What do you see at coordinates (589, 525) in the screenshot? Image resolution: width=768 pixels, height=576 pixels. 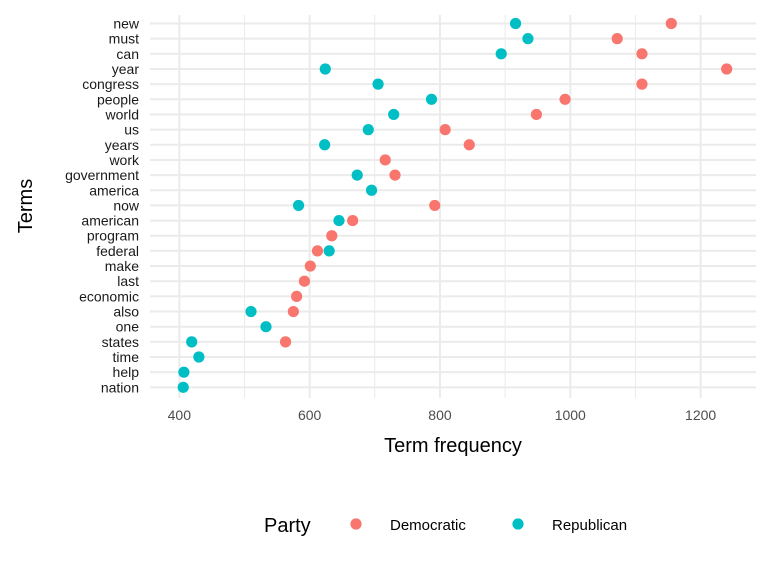 I see `legend-label-republican: Republican` at bounding box center [589, 525].